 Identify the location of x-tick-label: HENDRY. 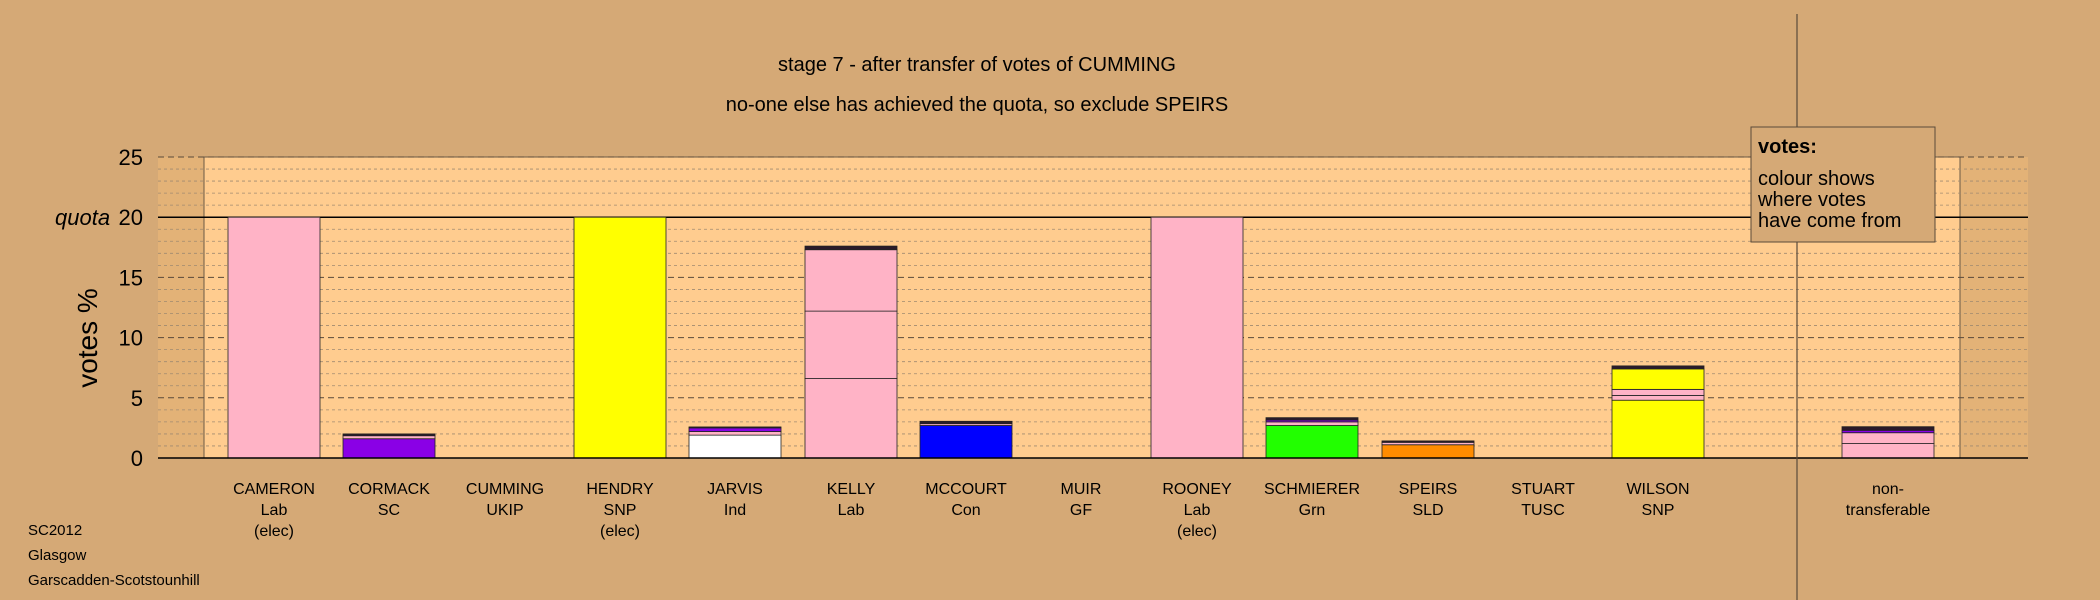
(620, 489).